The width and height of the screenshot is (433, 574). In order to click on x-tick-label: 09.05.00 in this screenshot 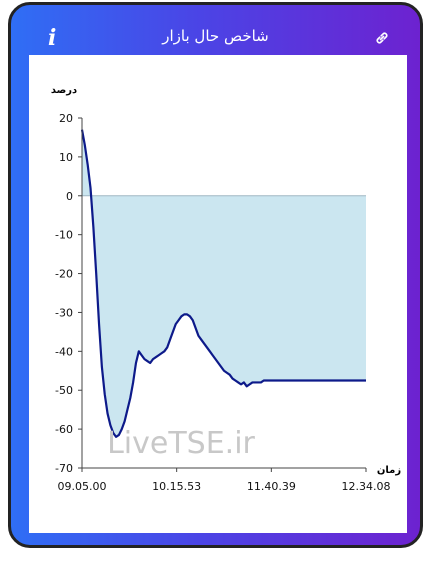, I will do `click(82, 486)`.